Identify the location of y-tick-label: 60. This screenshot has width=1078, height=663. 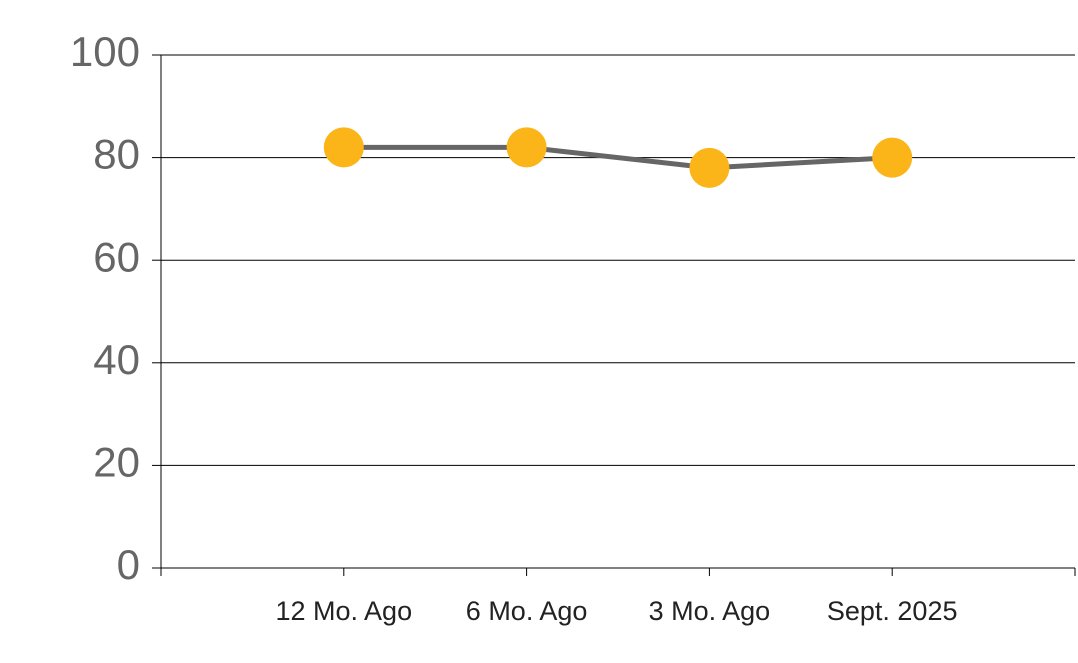
(116, 256).